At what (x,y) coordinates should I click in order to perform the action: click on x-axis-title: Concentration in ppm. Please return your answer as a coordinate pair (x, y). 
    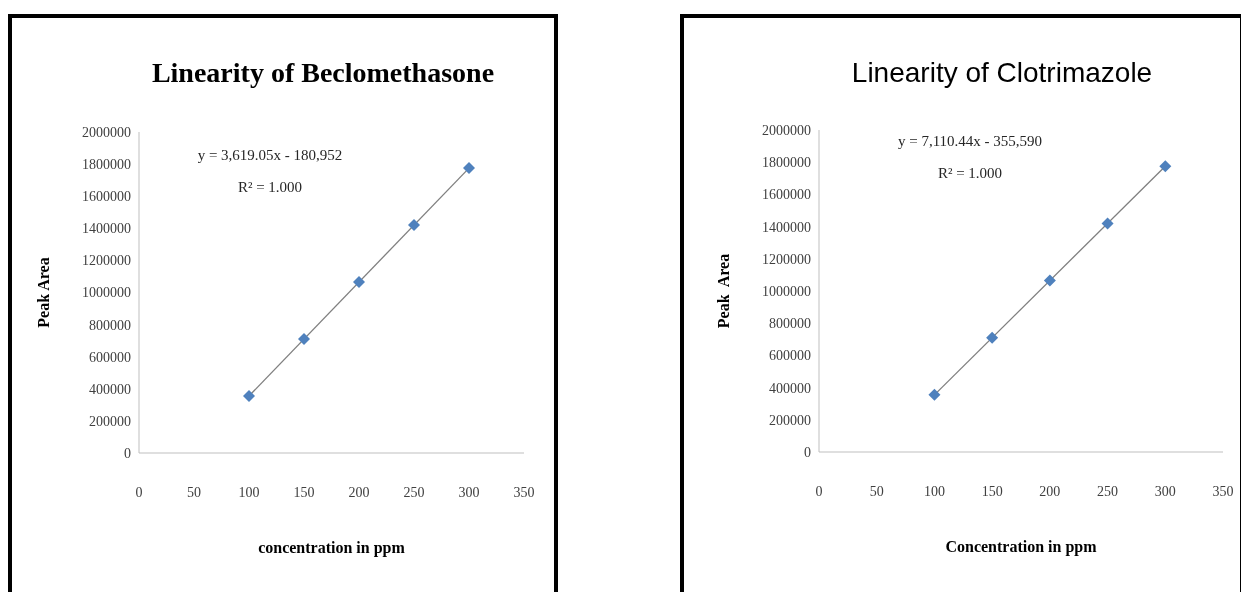
    Looking at the image, I should click on (1021, 547).